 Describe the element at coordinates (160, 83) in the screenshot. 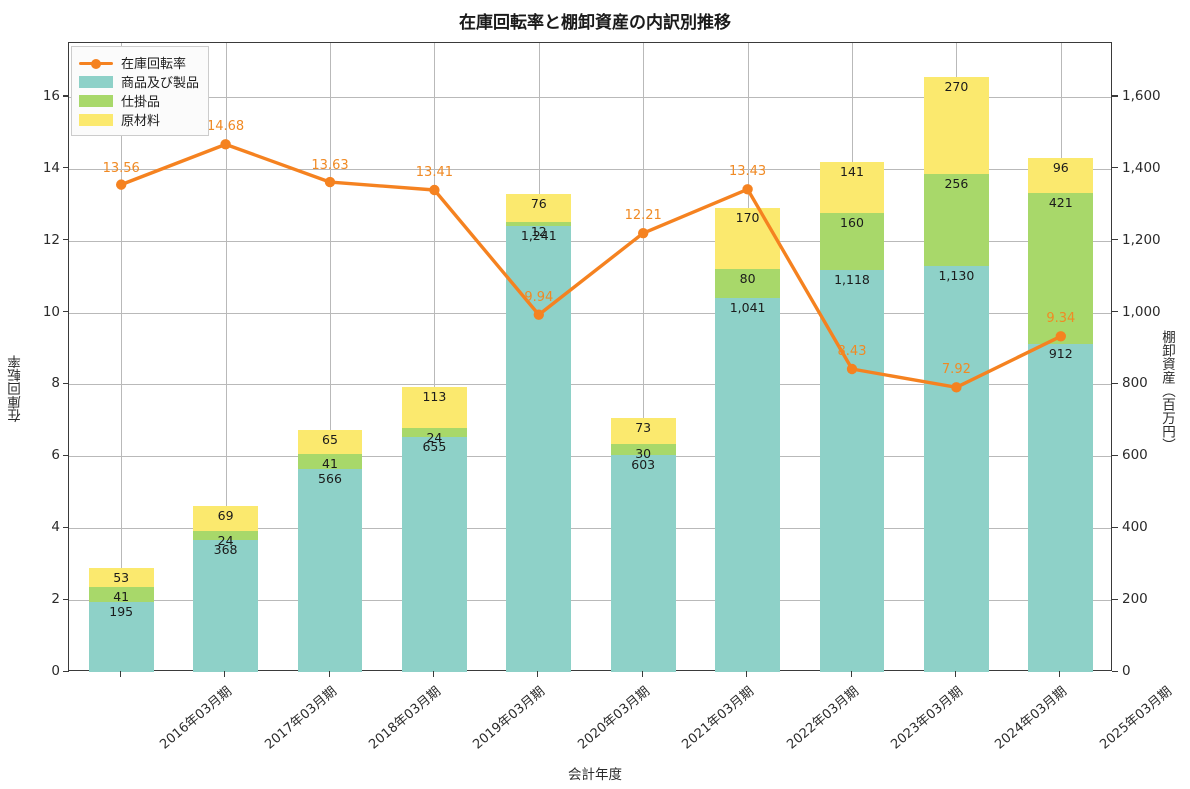

I see `legend-label: 商品及び製品` at that location.